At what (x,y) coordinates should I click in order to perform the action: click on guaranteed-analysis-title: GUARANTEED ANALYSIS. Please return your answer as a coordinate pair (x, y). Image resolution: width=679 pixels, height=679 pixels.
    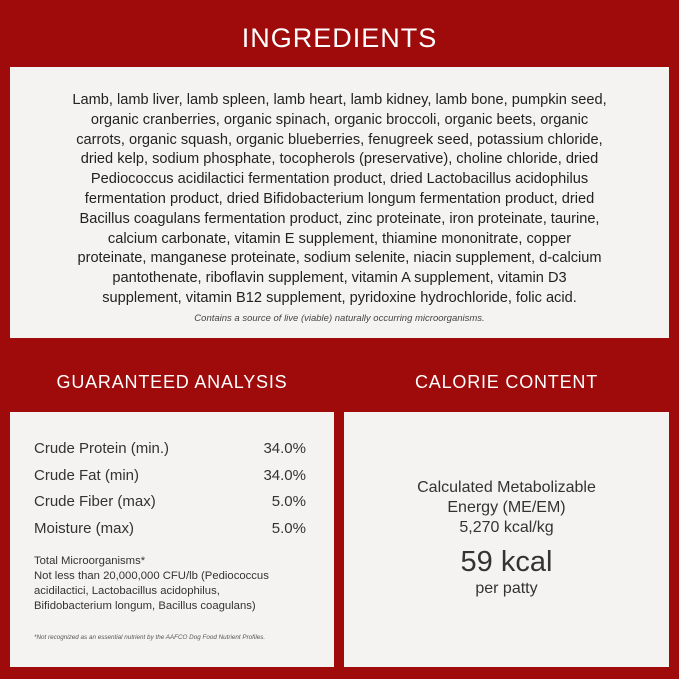
    Looking at the image, I should click on (172, 382).